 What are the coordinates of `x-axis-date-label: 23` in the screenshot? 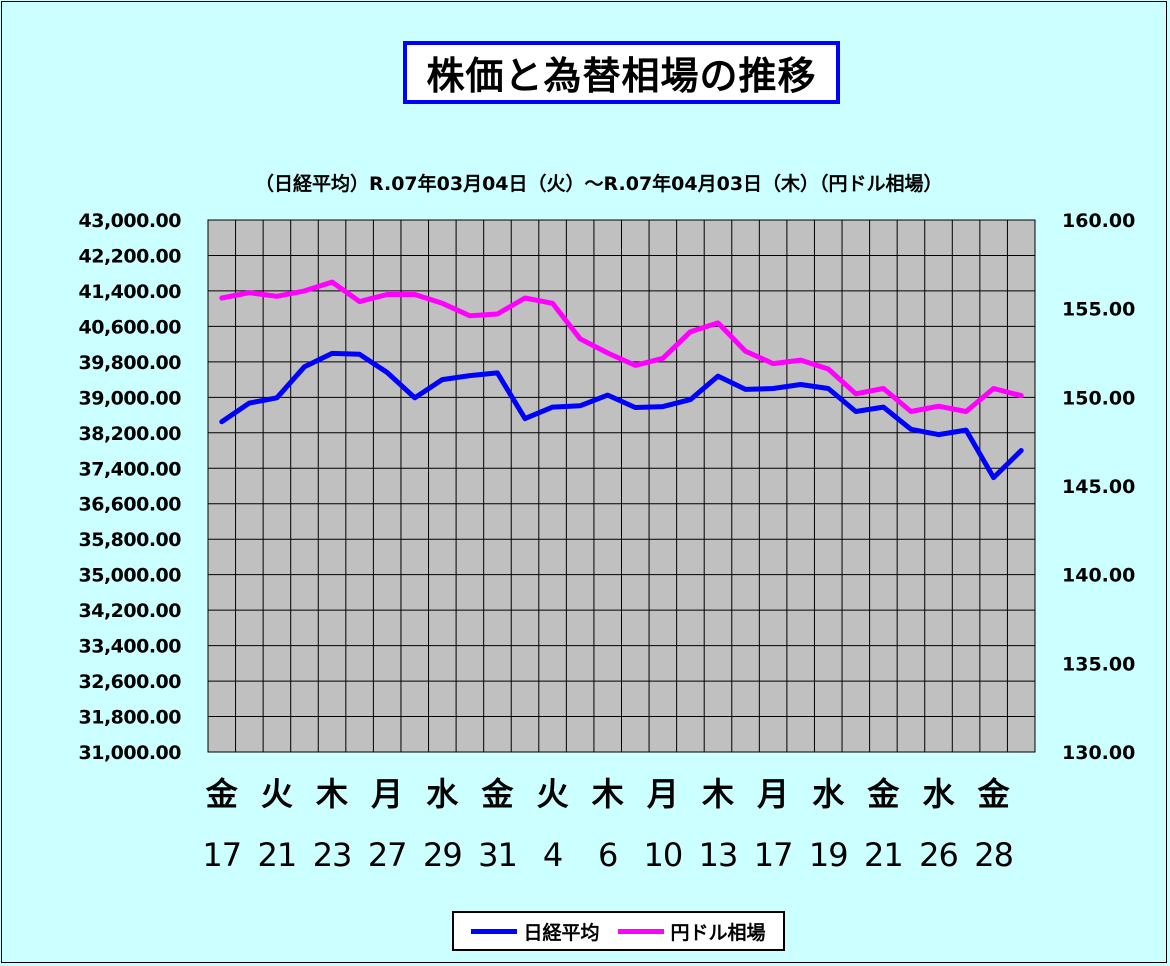 It's located at (332, 855).